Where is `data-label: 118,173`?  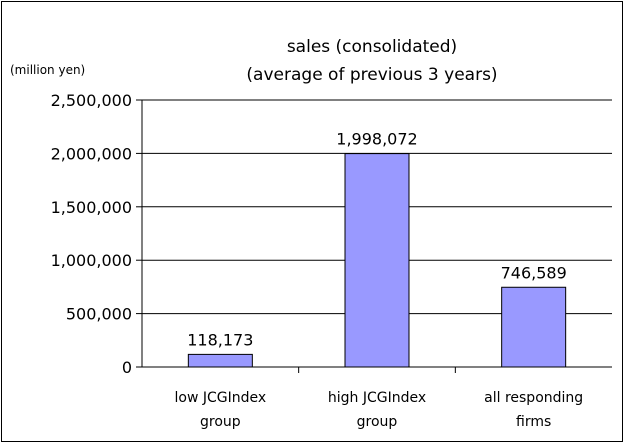
data-label: 118,173 is located at coordinates (220, 339).